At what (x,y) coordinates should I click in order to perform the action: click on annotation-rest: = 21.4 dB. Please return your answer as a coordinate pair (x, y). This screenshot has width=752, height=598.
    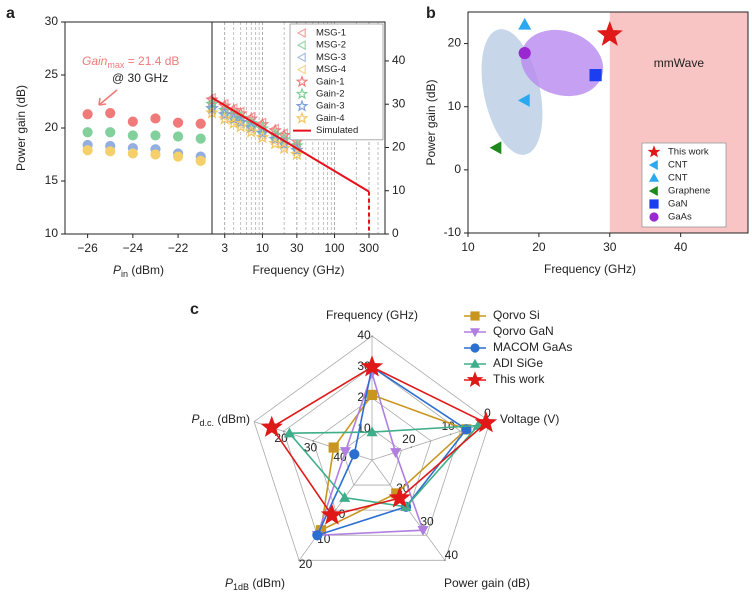
    Looking at the image, I should click on (151, 61).